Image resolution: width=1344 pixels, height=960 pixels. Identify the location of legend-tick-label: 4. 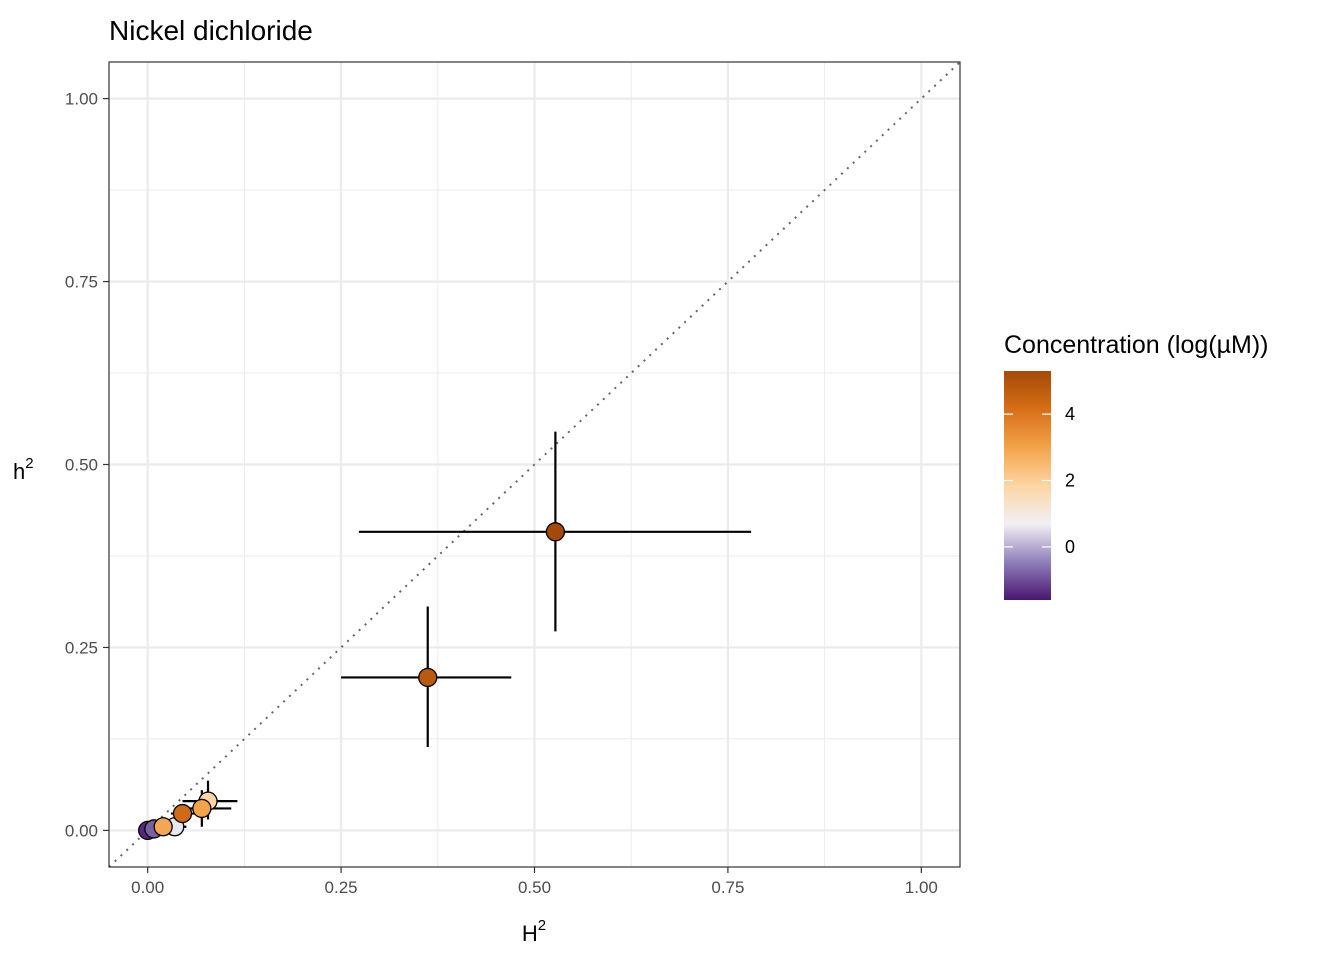
(1070, 414).